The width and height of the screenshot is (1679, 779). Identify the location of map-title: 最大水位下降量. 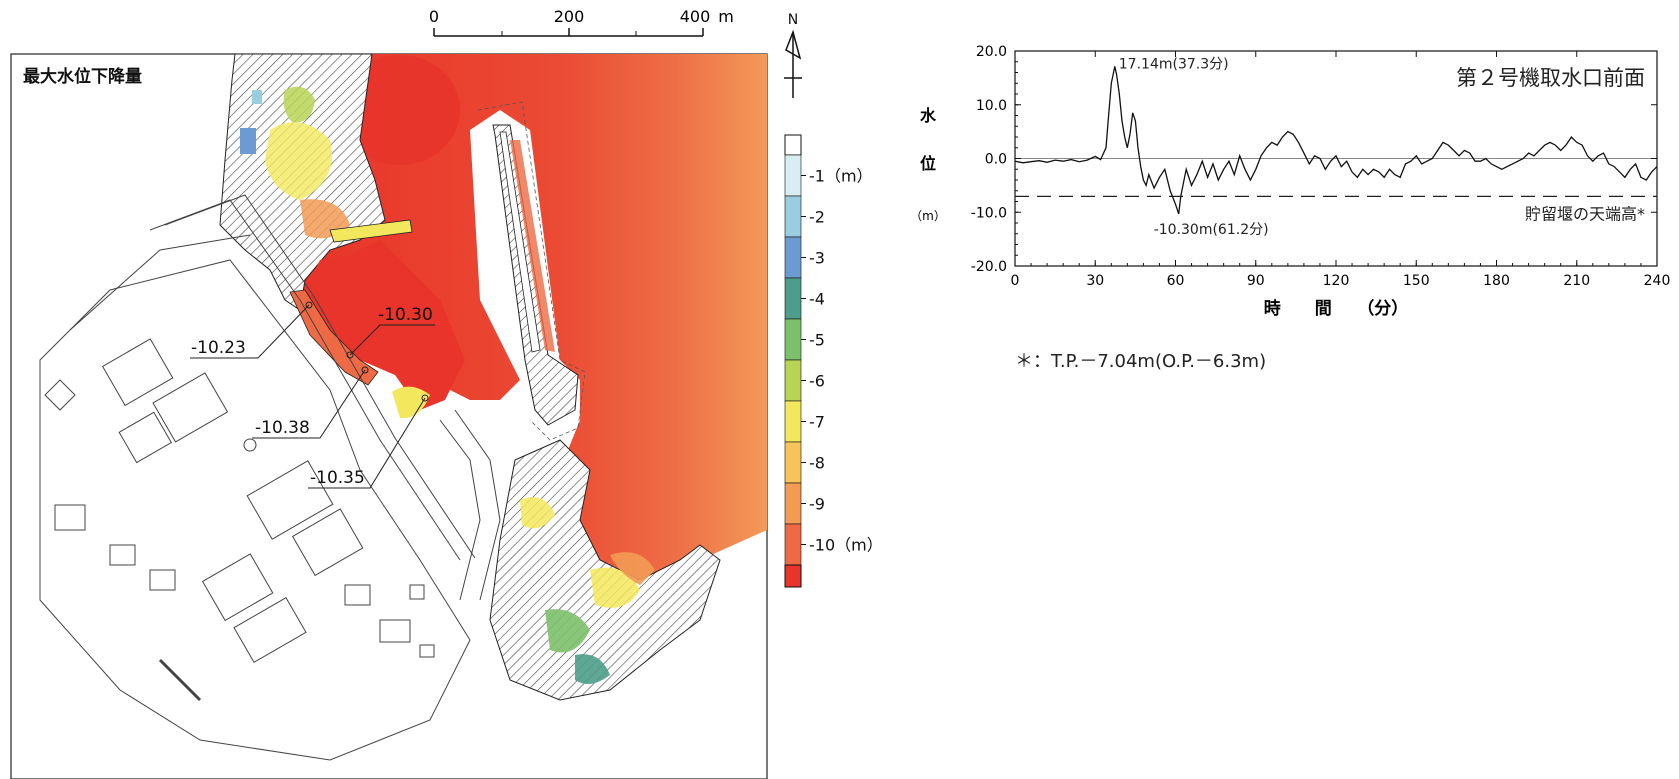
(82, 76).